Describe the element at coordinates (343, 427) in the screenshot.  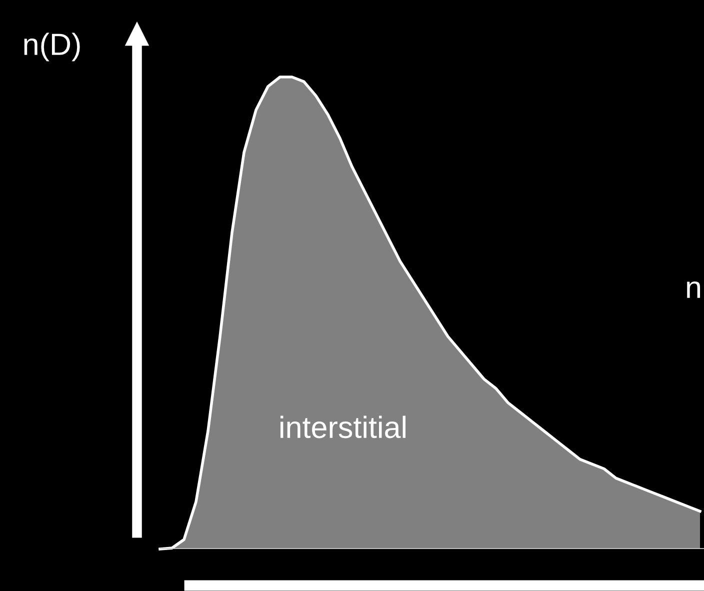
I see `annotation: interstitial` at that location.